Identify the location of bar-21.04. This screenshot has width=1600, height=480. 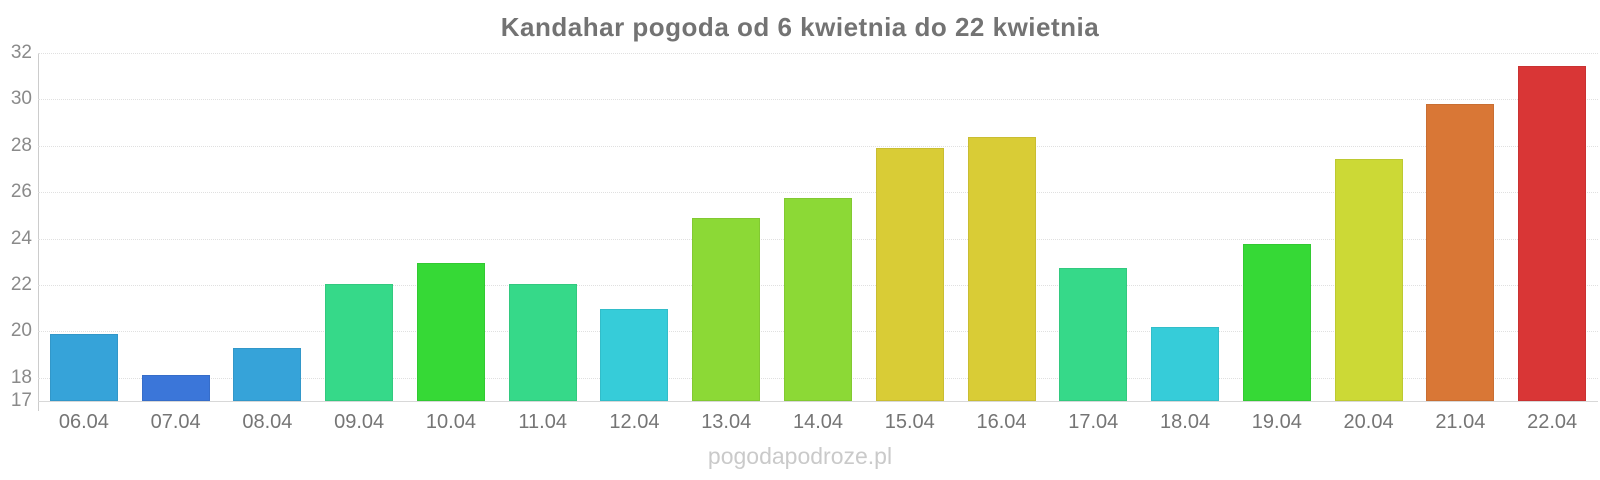
(1460, 252).